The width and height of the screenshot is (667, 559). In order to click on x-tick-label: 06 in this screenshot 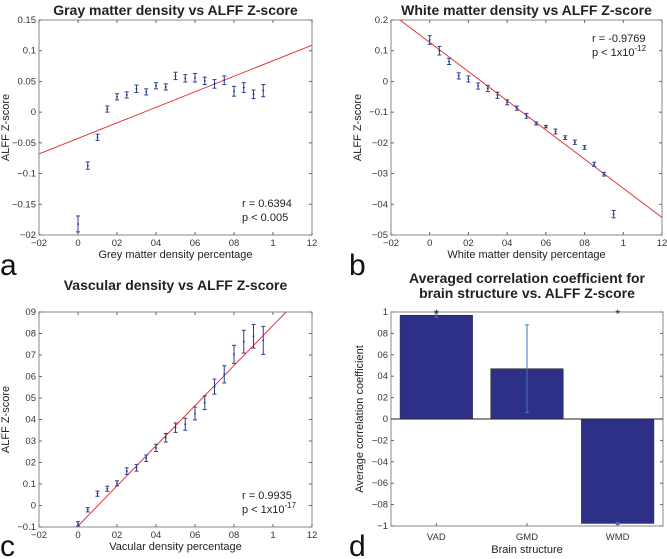, I will do `click(195, 243)`.